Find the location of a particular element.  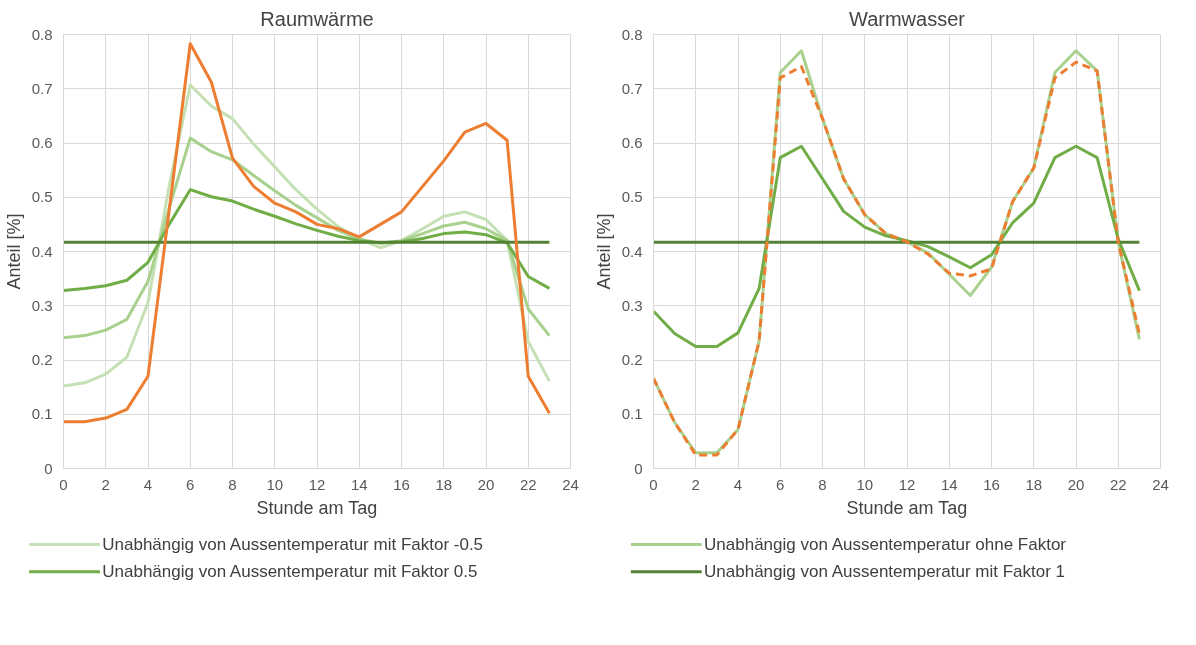

chart-title: Warmwasser is located at coordinates (907, 18).